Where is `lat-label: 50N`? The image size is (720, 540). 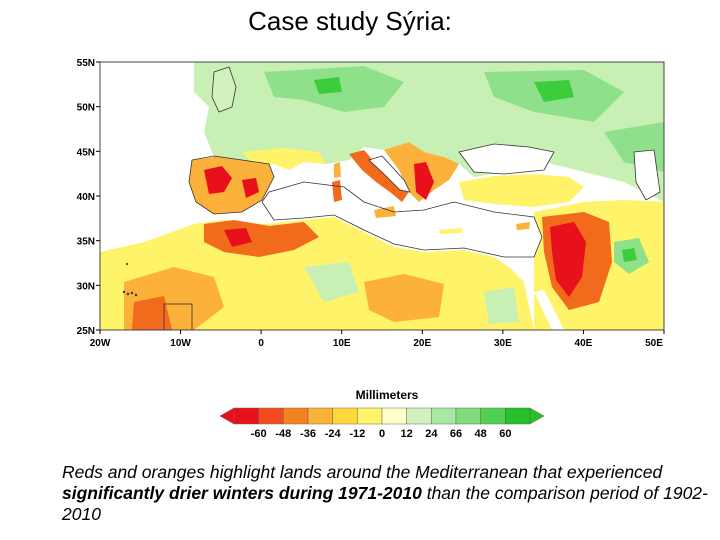 lat-label: 50N is located at coordinates (86, 108).